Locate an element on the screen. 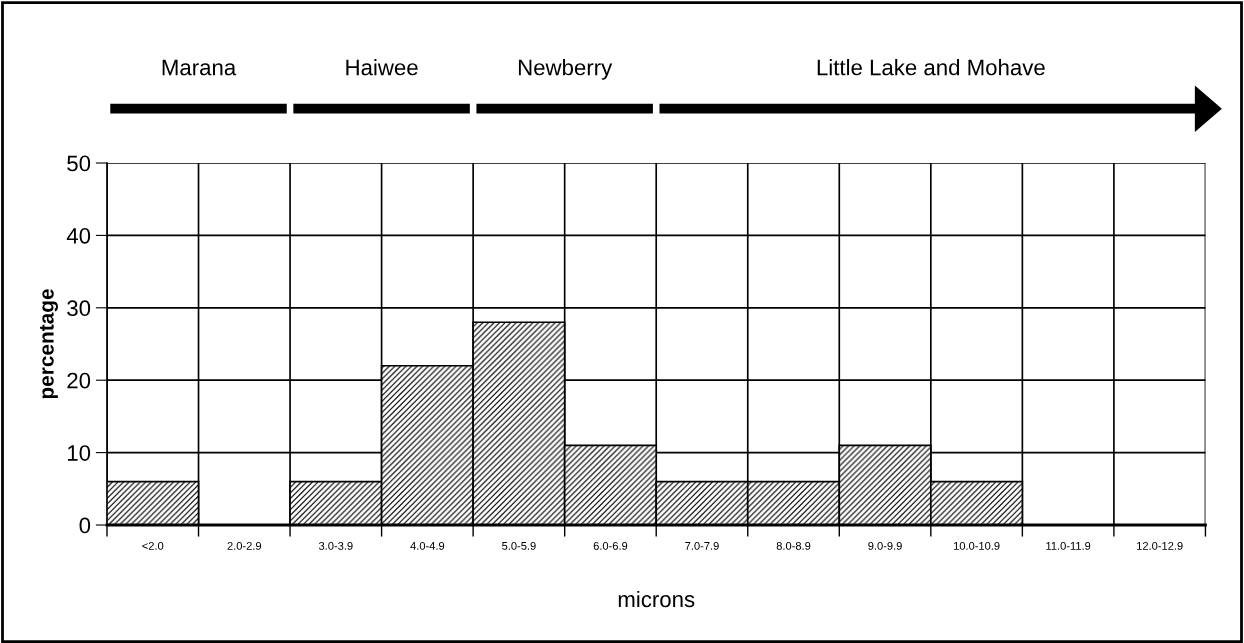  x-tick-label: 10.0-10.9 is located at coordinates (976, 545).